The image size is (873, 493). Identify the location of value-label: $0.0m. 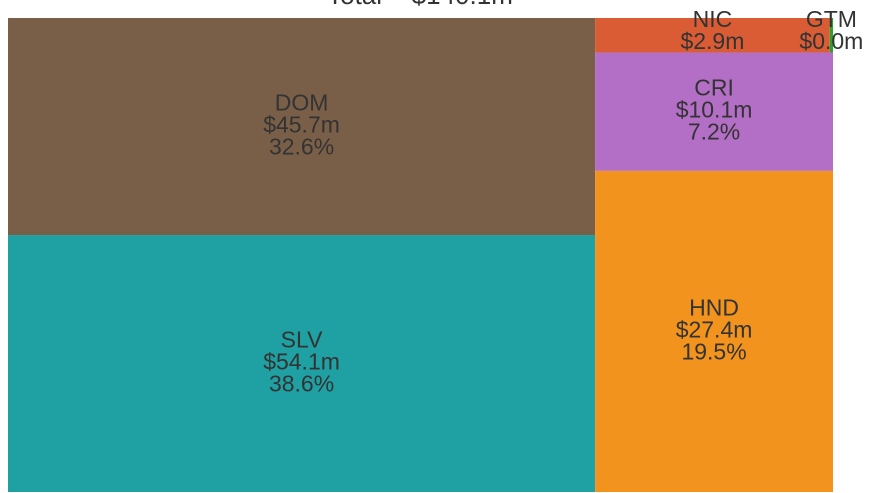
(831, 41).